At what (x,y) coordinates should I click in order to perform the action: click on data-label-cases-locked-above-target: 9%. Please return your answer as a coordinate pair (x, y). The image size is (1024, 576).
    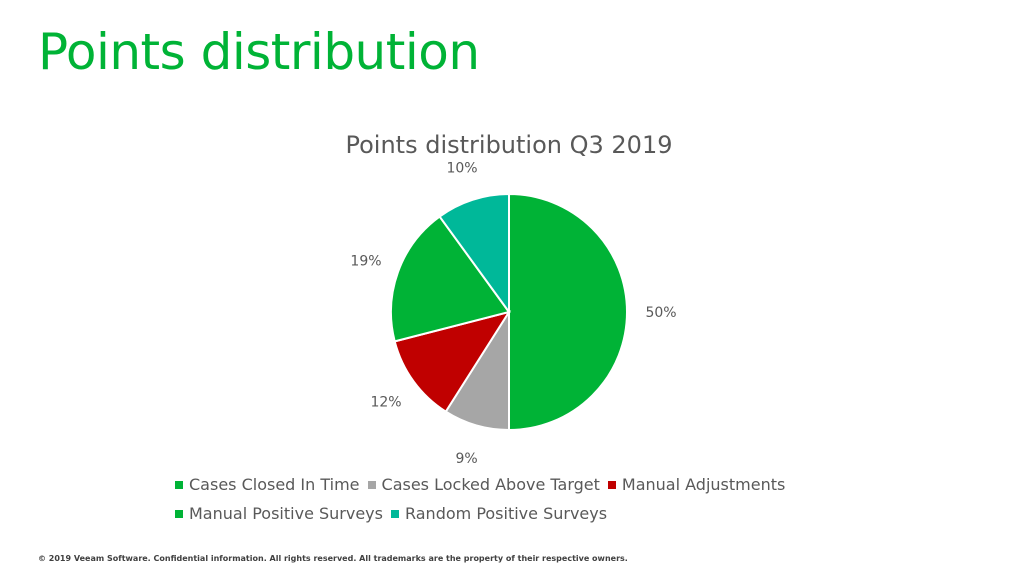
    Looking at the image, I should click on (466, 459).